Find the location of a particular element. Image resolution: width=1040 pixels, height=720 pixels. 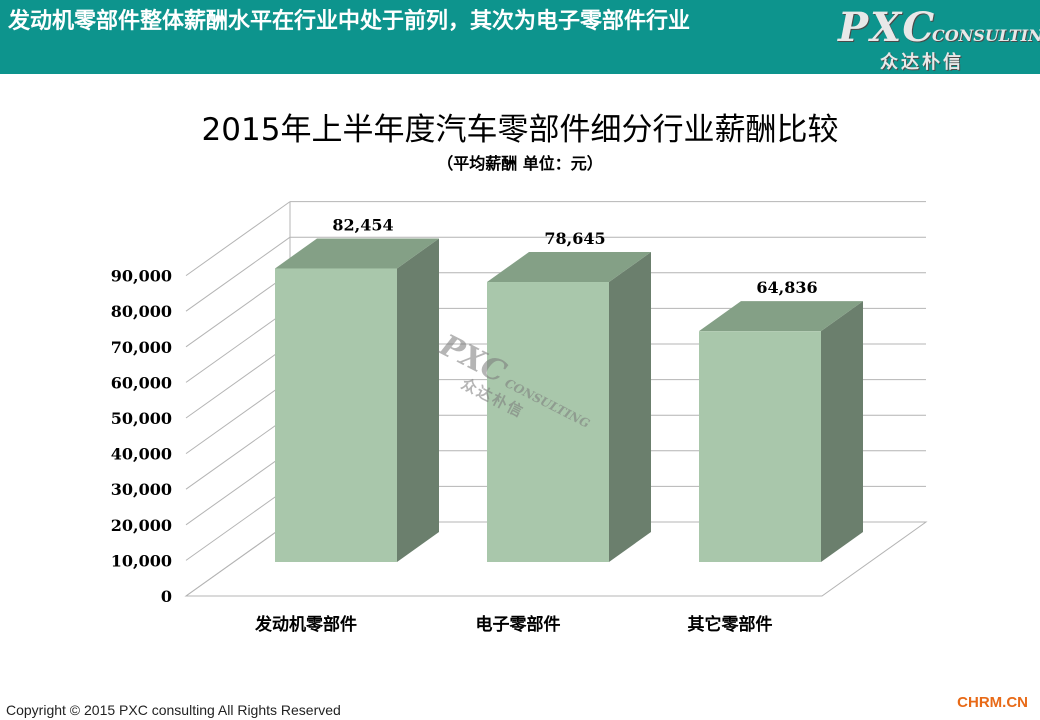

y-tick-label: 20,000 is located at coordinates (141, 525).